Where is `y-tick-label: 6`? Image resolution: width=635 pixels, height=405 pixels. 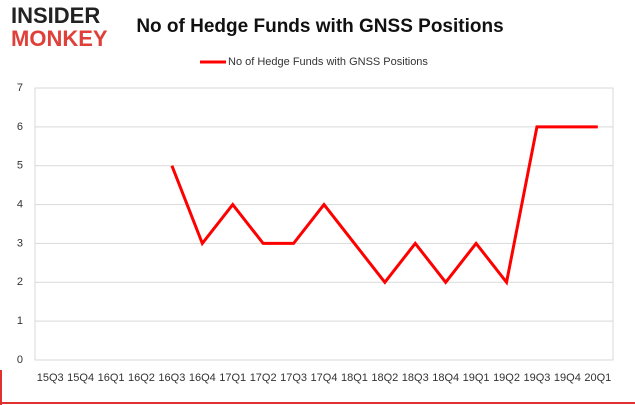 y-tick-label: 6 is located at coordinates (20, 127).